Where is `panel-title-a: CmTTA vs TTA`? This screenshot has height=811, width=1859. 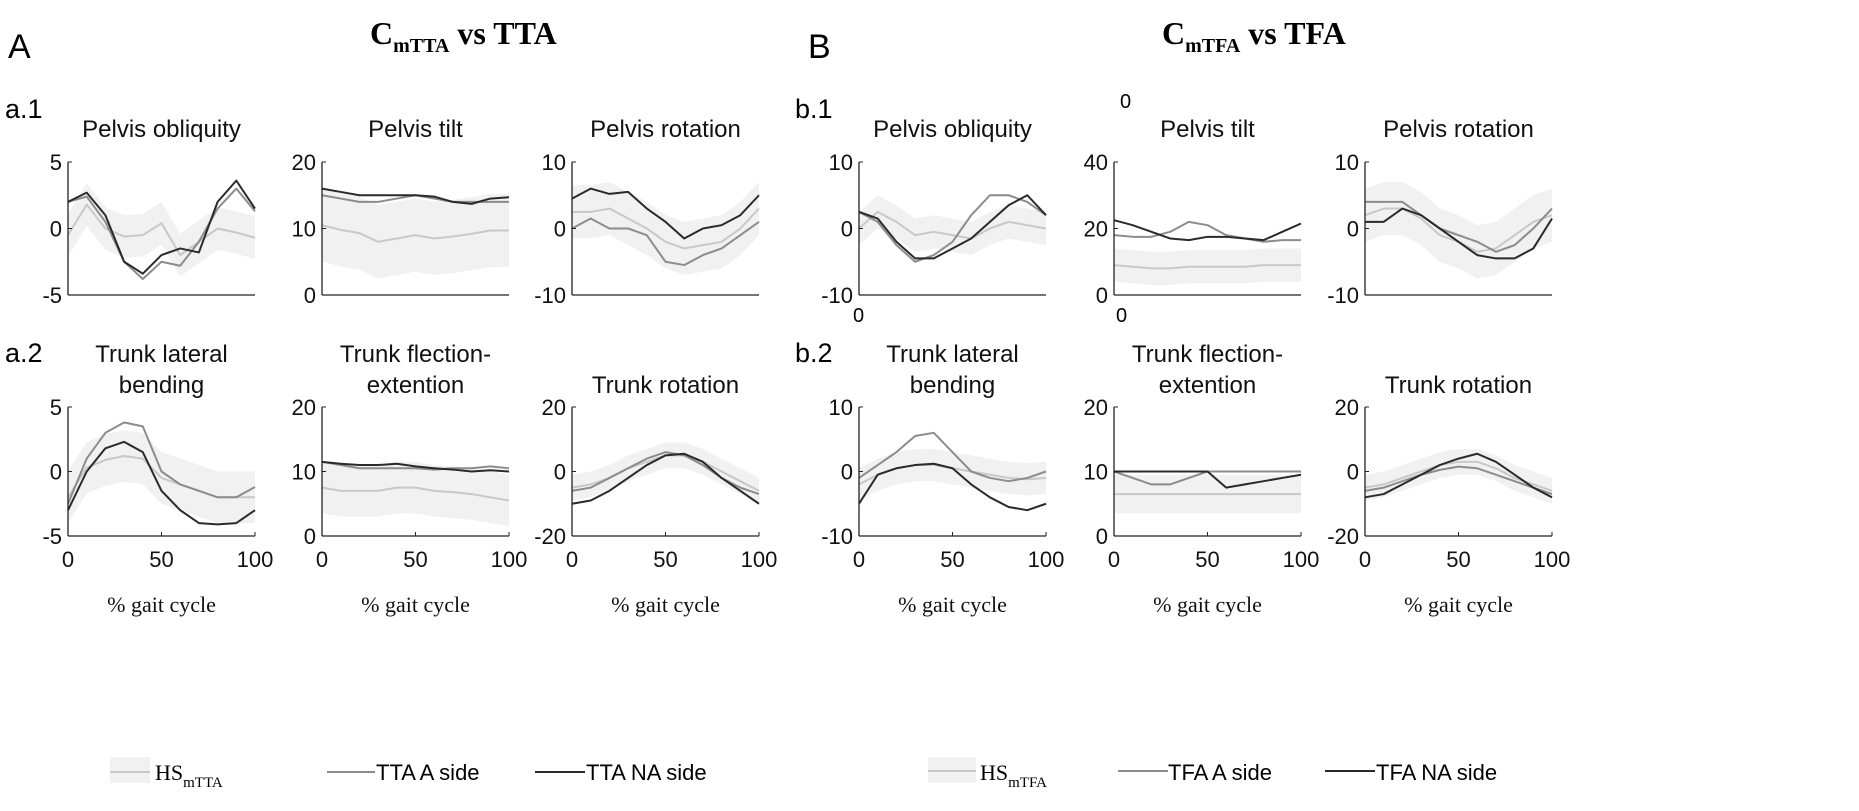
panel-title-a: CmTTA vs TTA is located at coordinates (463, 36).